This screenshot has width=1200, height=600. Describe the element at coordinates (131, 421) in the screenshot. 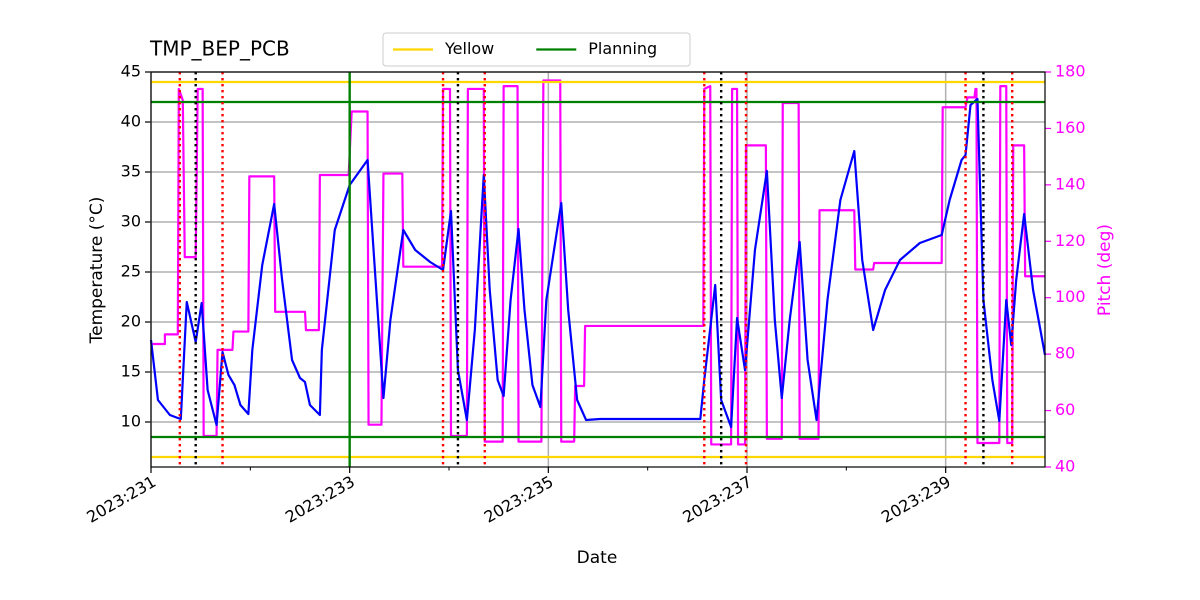

I see `y-tick-label: 10` at that location.